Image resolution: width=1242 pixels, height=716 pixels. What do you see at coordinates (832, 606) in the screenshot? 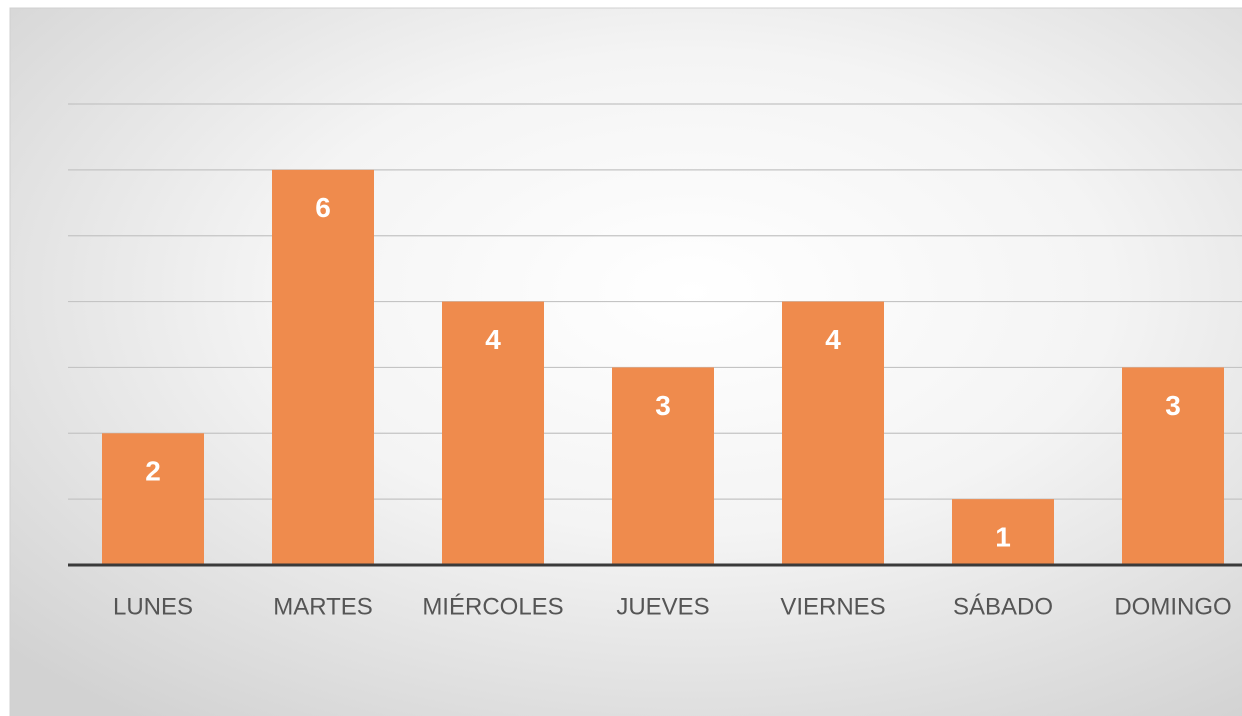
I see `x-tick-label: VIERNES` at bounding box center [832, 606].